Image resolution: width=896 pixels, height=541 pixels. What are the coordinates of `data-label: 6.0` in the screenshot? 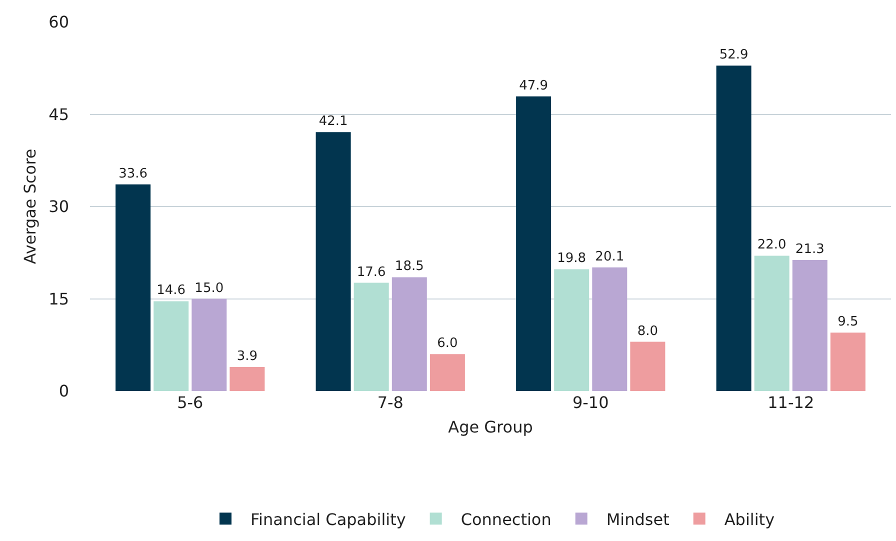 It's located at (447, 344).